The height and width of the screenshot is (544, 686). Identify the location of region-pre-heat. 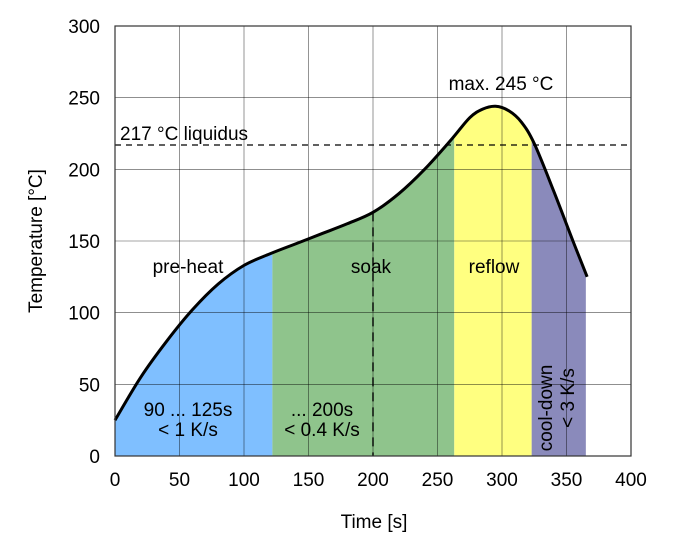
(194, 354).